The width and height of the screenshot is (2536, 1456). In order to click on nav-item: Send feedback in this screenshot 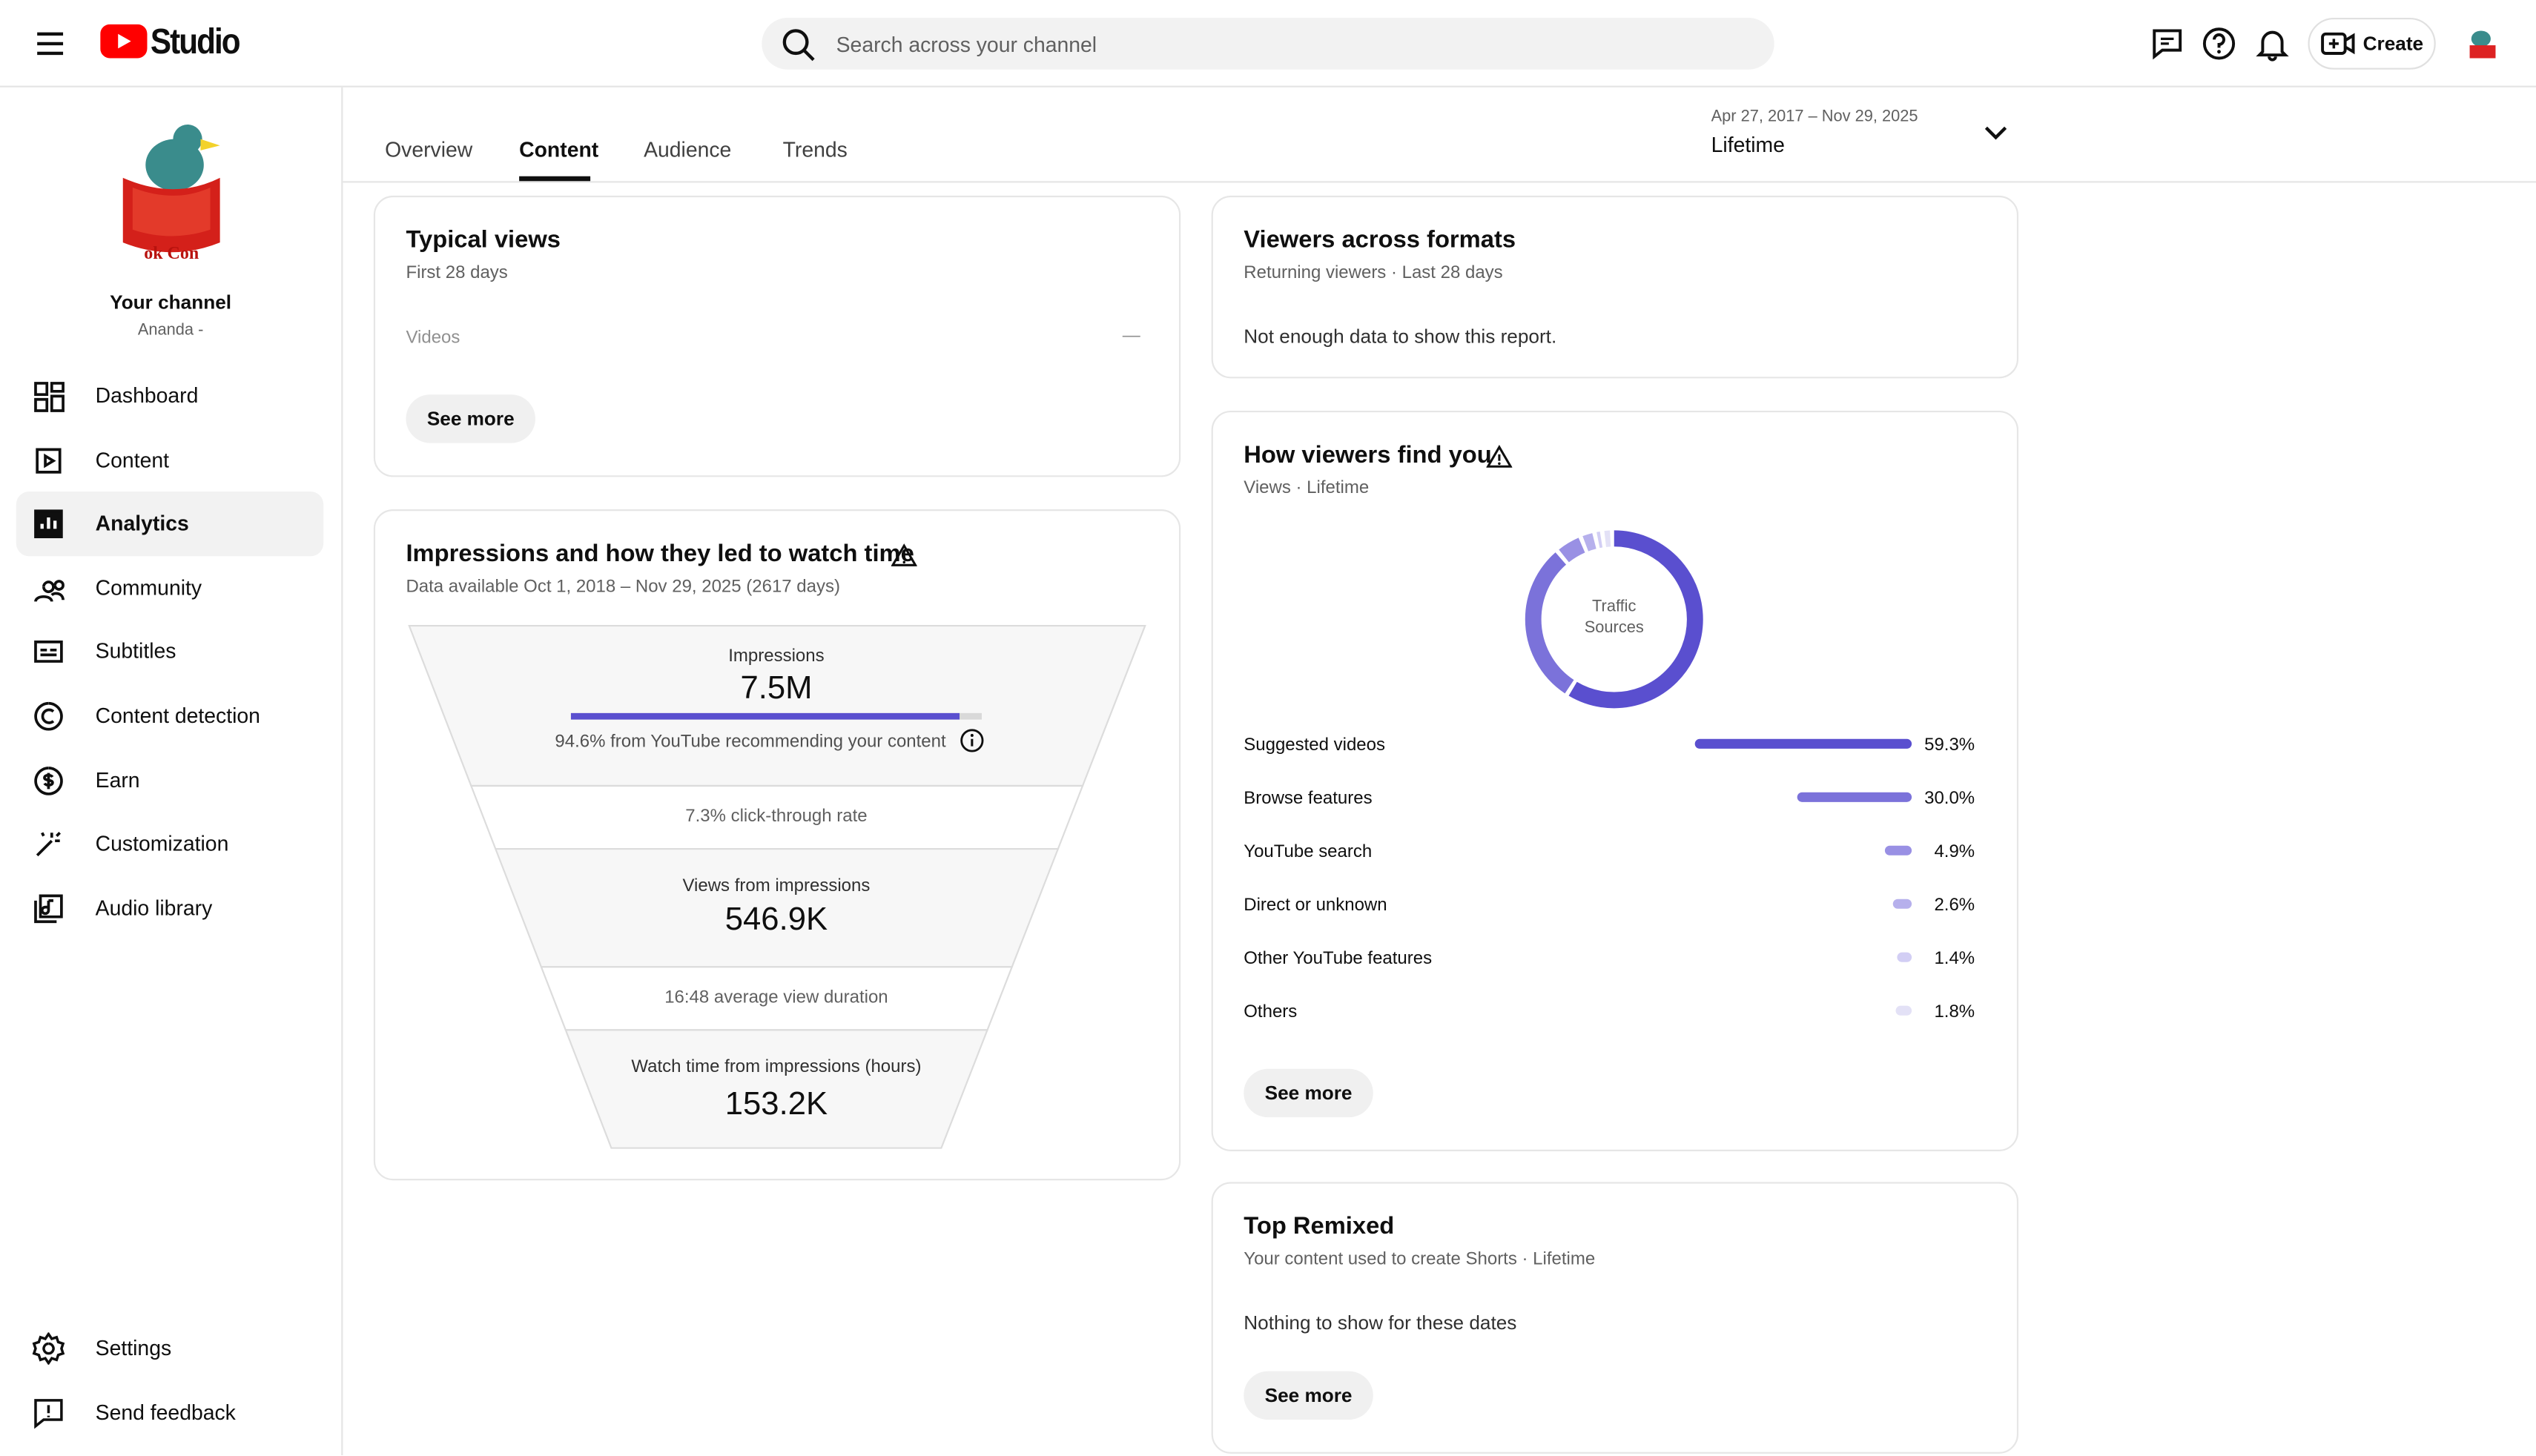, I will do `click(166, 1412)`.